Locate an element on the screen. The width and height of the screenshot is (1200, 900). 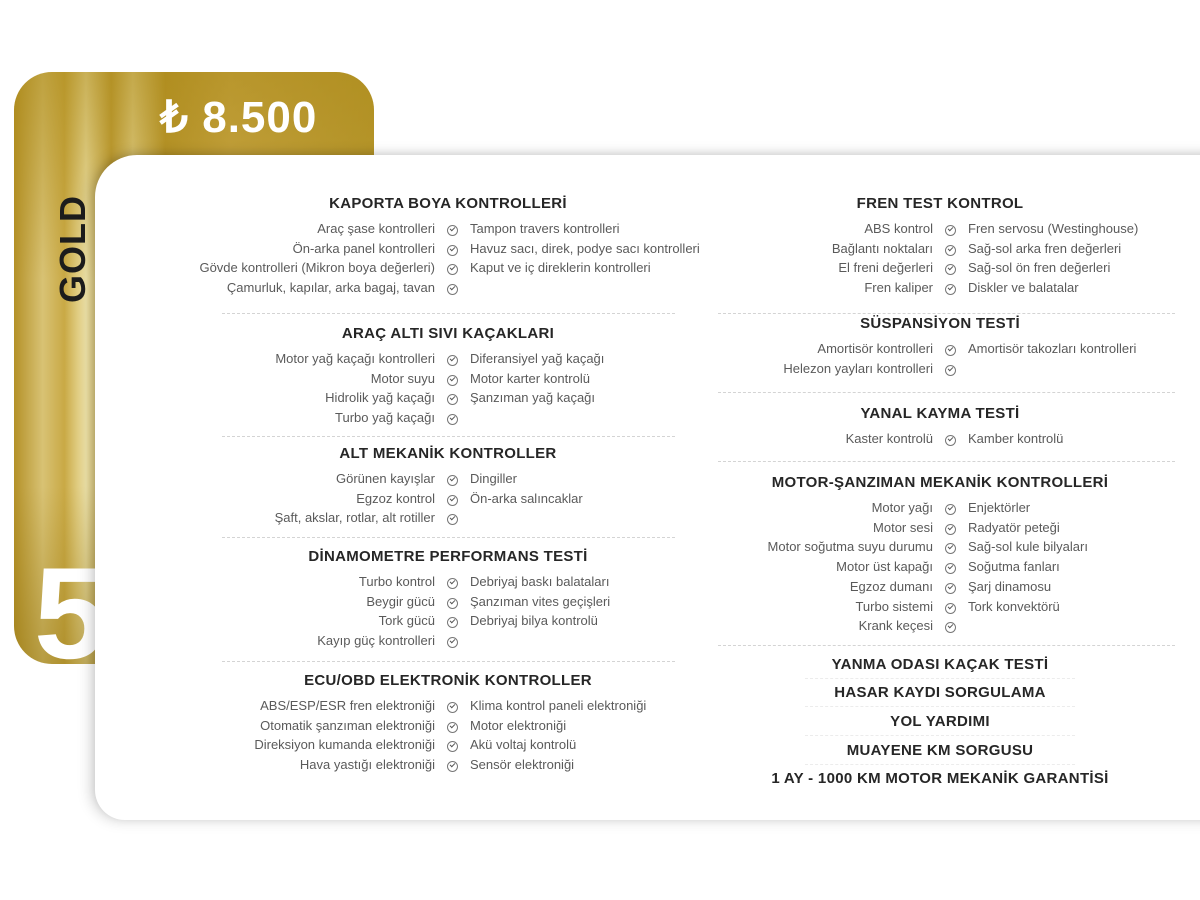
section-heading: FREN TEST KONTROL is located at coordinates (940, 203).